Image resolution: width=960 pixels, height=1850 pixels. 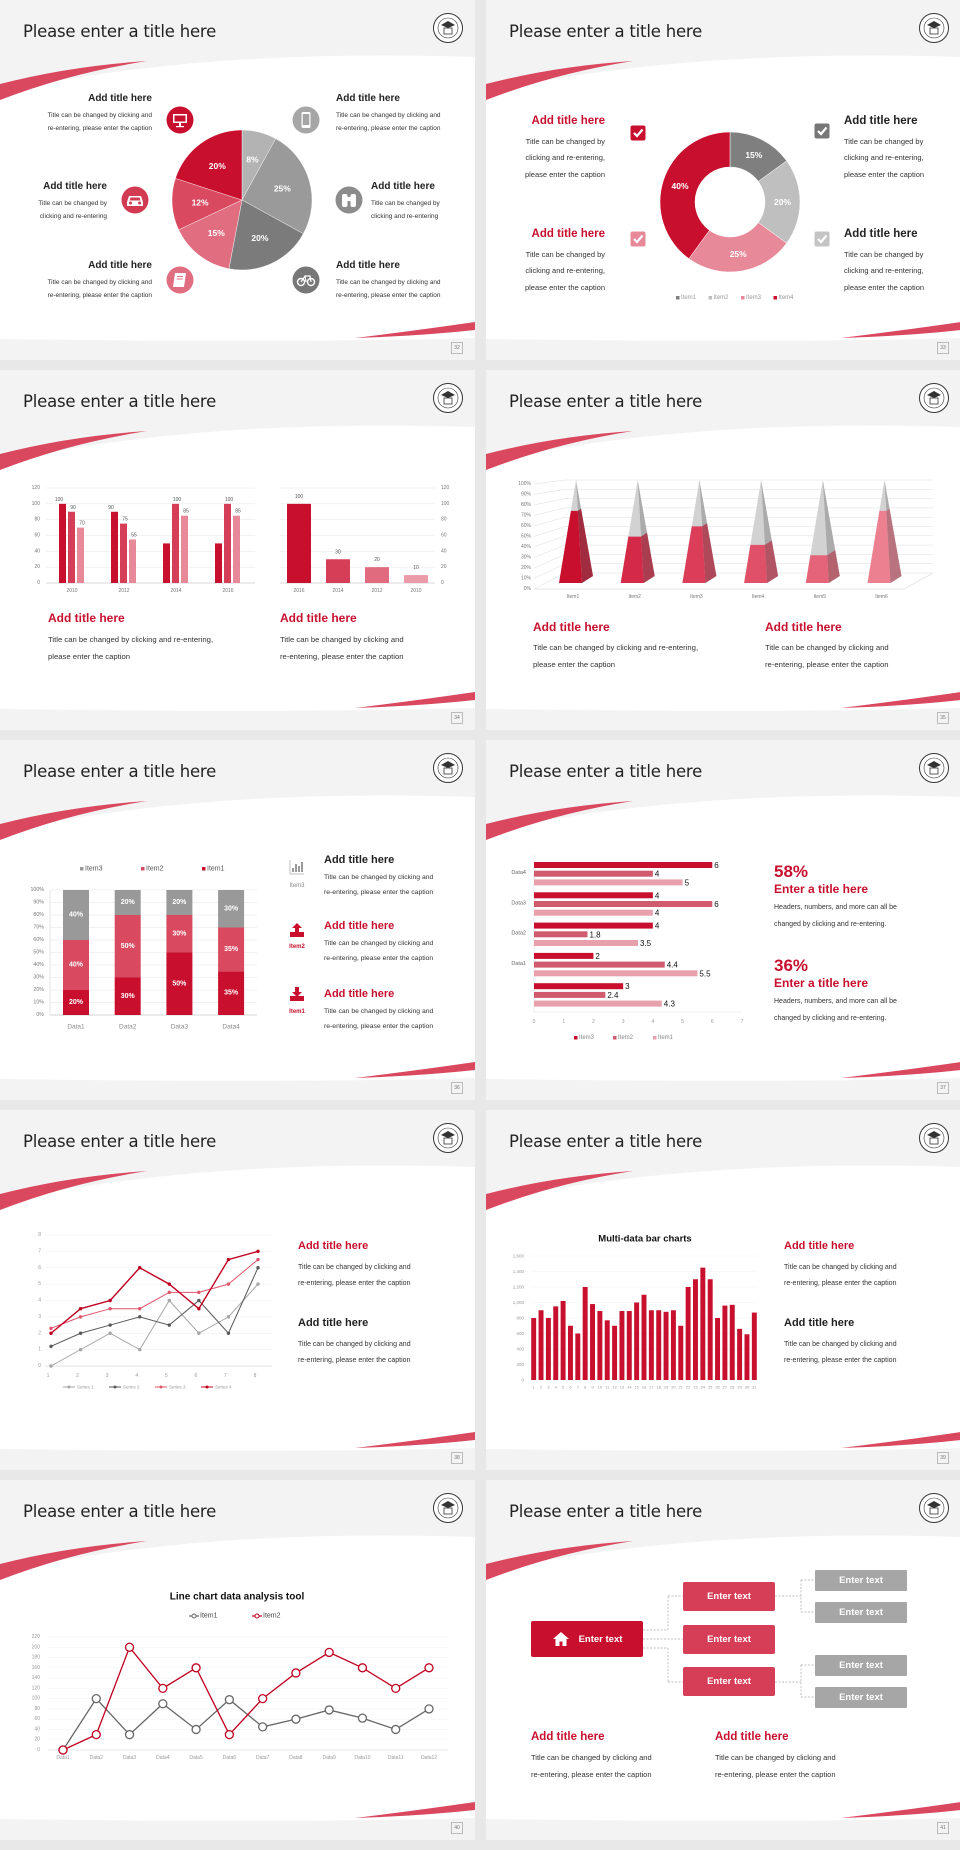 I want to click on pyramid-front-fill, so click(x=632, y=559).